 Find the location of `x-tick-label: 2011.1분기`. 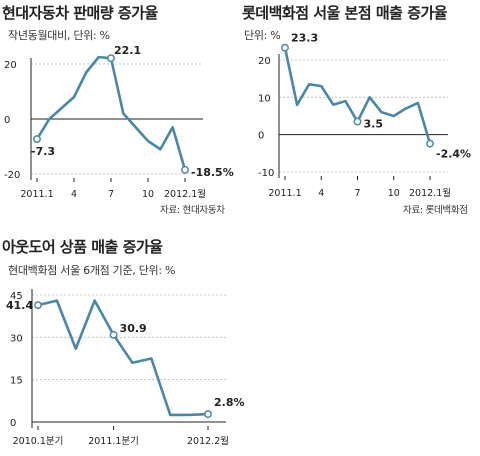

x-tick-label: 2011.1분기 is located at coordinates (113, 441).